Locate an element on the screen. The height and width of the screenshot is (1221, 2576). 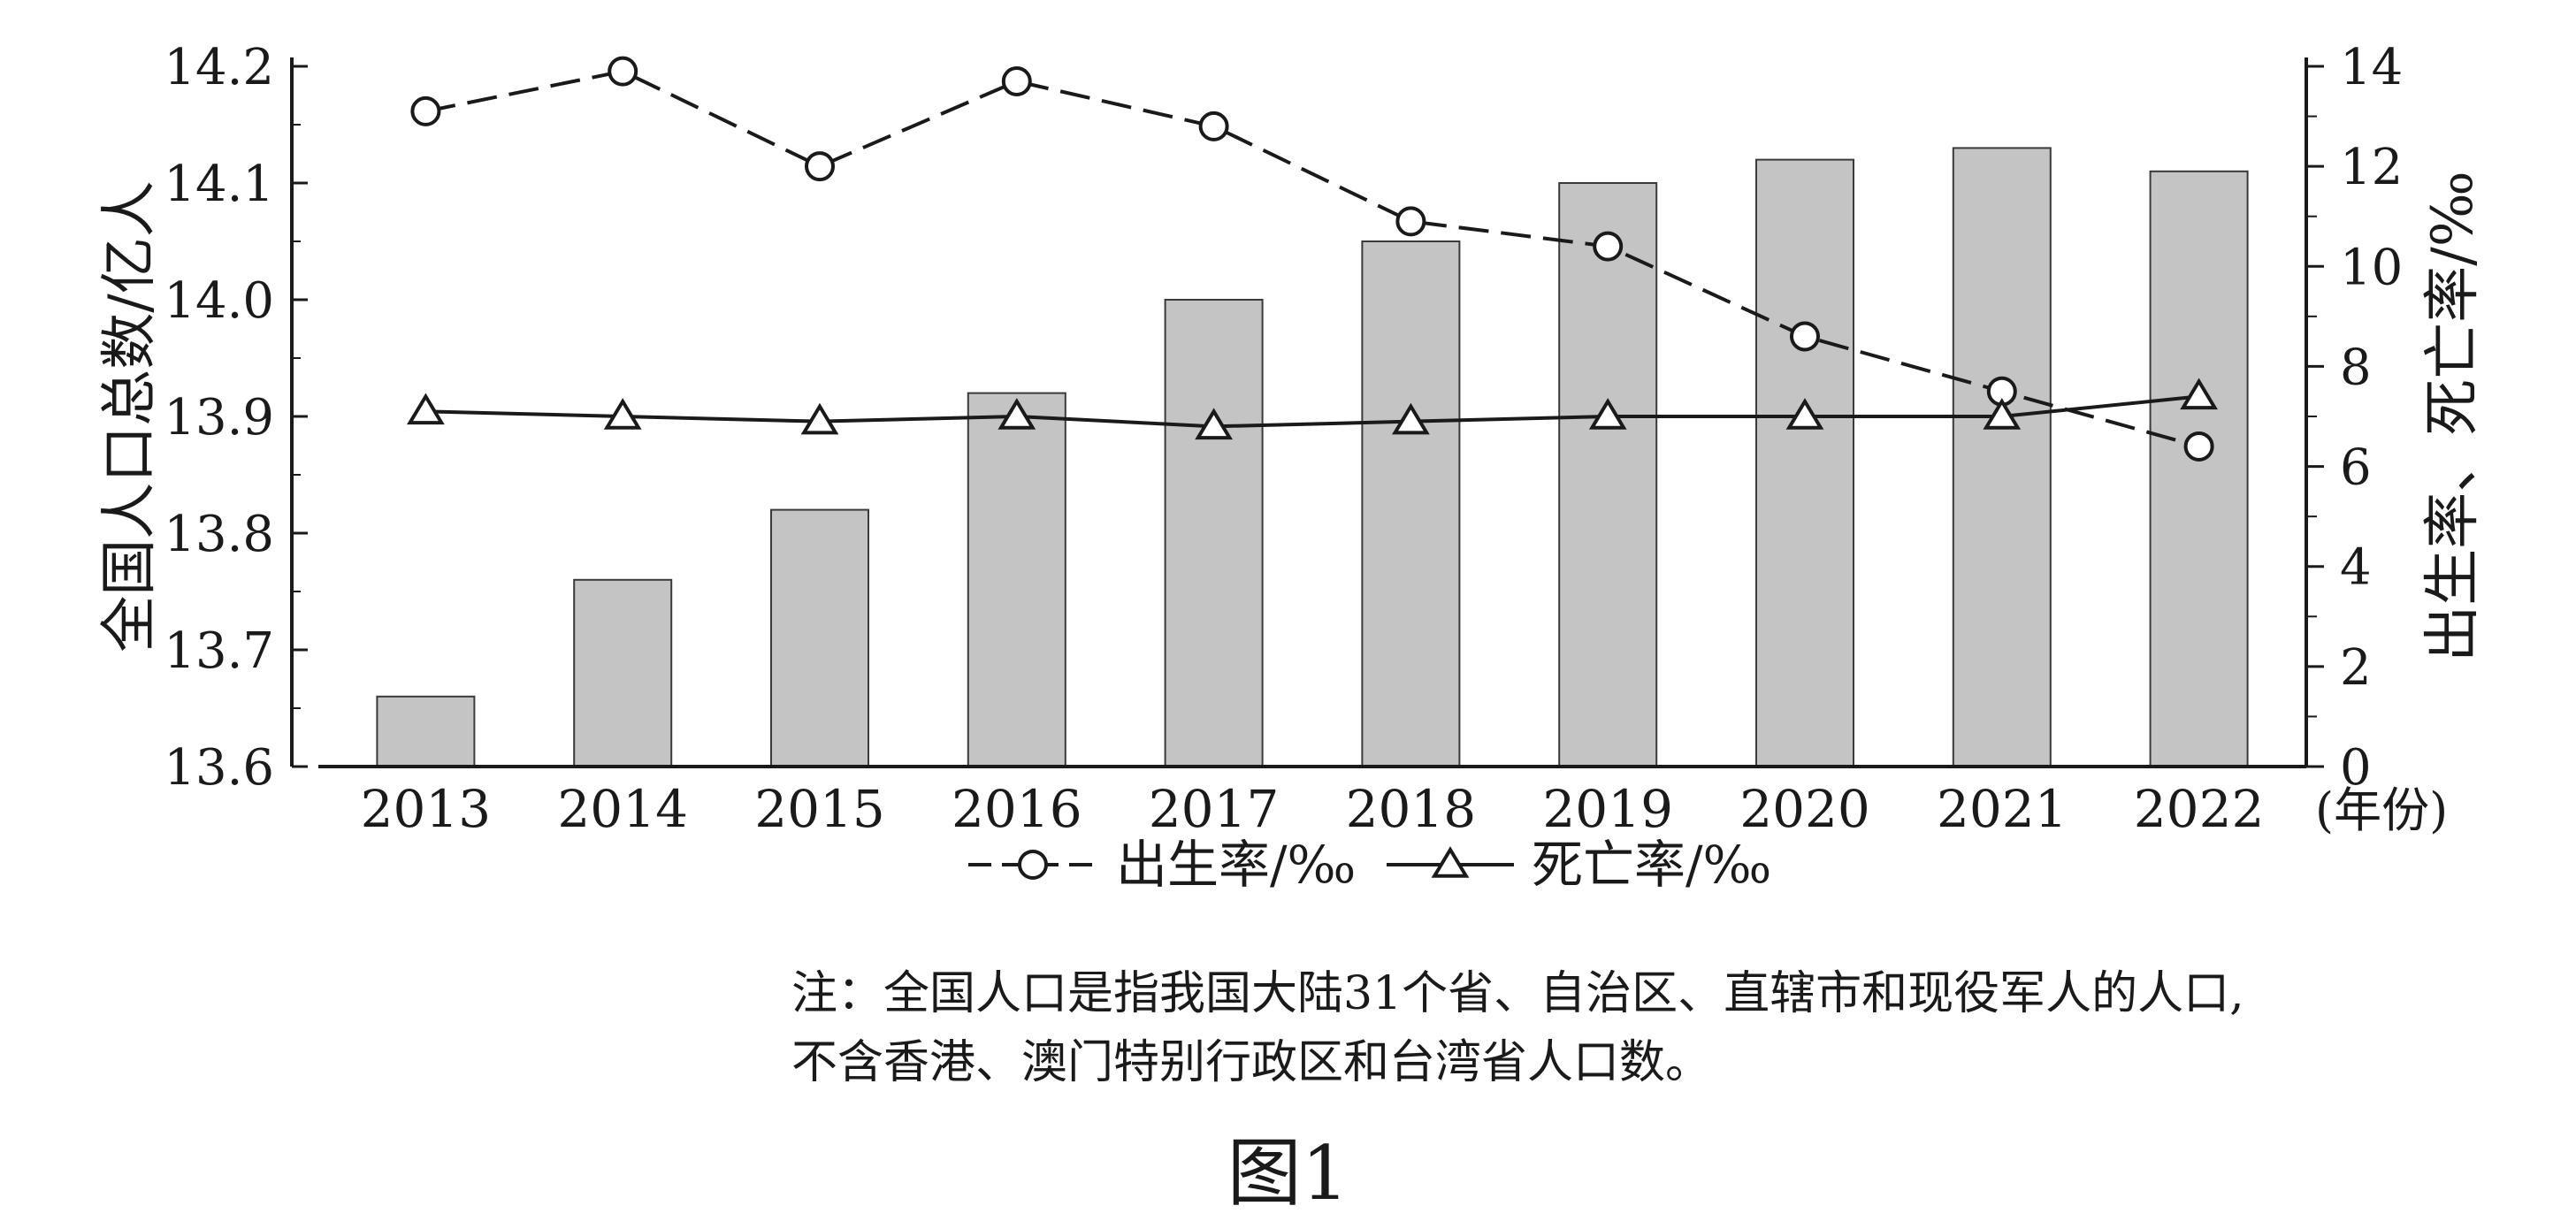
legend-death-rate-label: 死亡率/‰ is located at coordinates (1652, 865).